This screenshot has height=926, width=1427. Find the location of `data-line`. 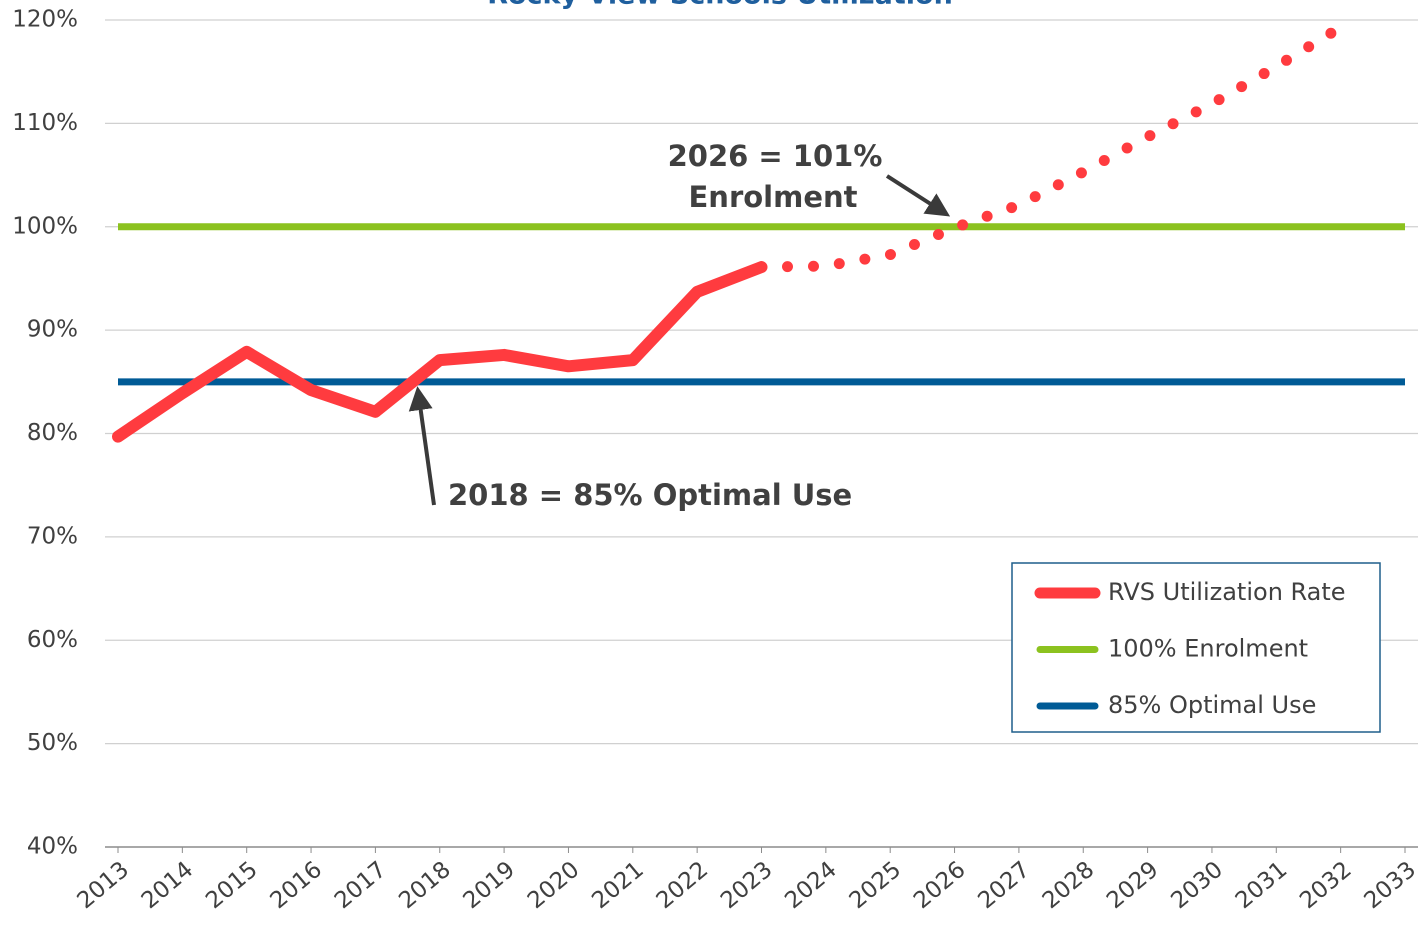

data-line is located at coordinates (440, 352).